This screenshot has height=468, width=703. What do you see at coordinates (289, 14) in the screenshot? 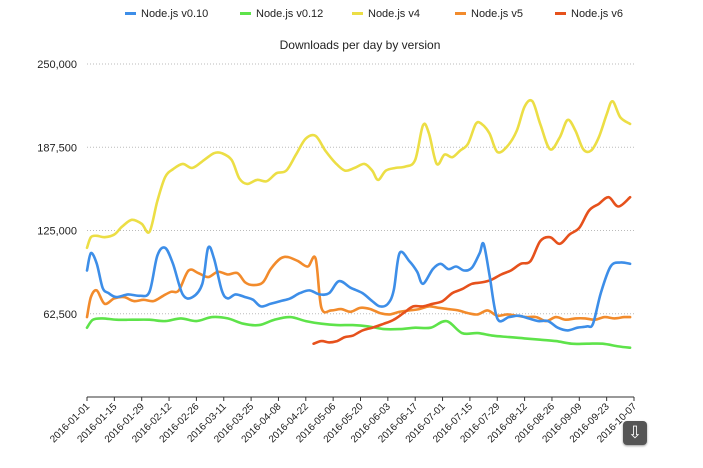
I see `legend-label: Node.js v0.12` at bounding box center [289, 14].